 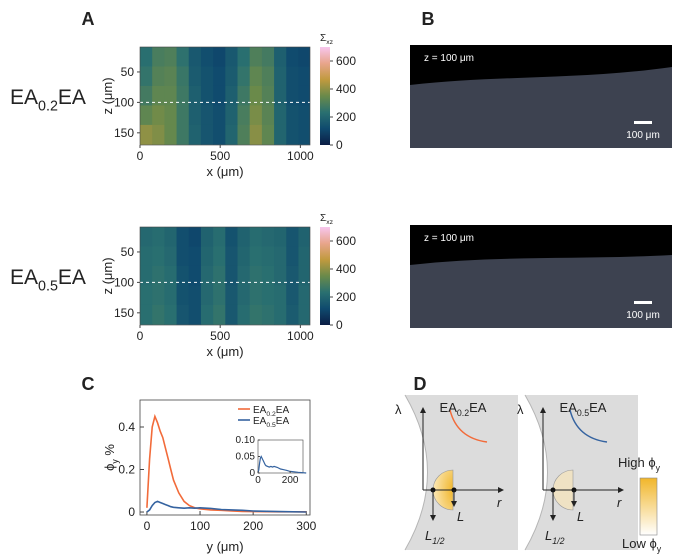 What do you see at coordinates (131, 512) in the screenshot?
I see `y-tick-label: 0` at bounding box center [131, 512].